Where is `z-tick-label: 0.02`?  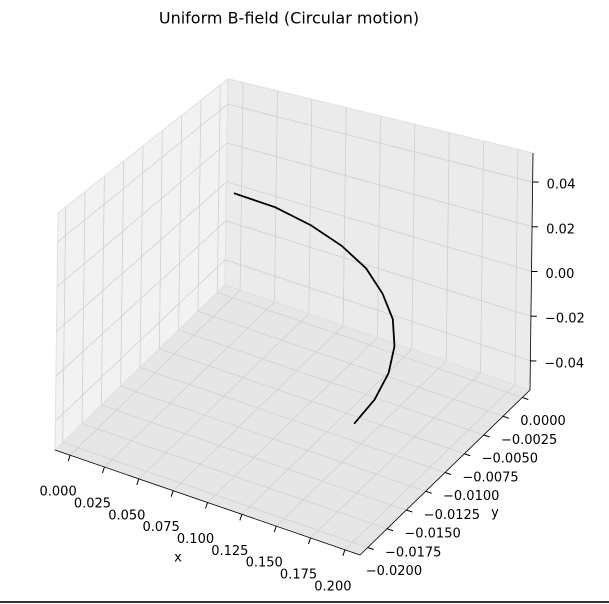 z-tick-label: 0.02 is located at coordinates (560, 229).